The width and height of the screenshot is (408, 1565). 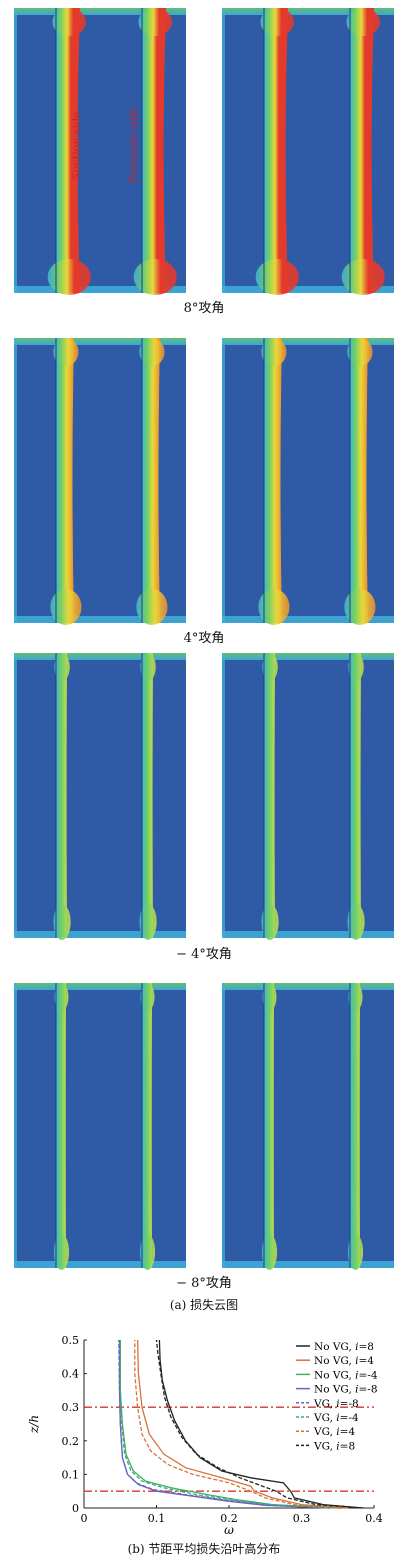 I want to click on y-axis-label: z/h, so click(x=34, y=1424).